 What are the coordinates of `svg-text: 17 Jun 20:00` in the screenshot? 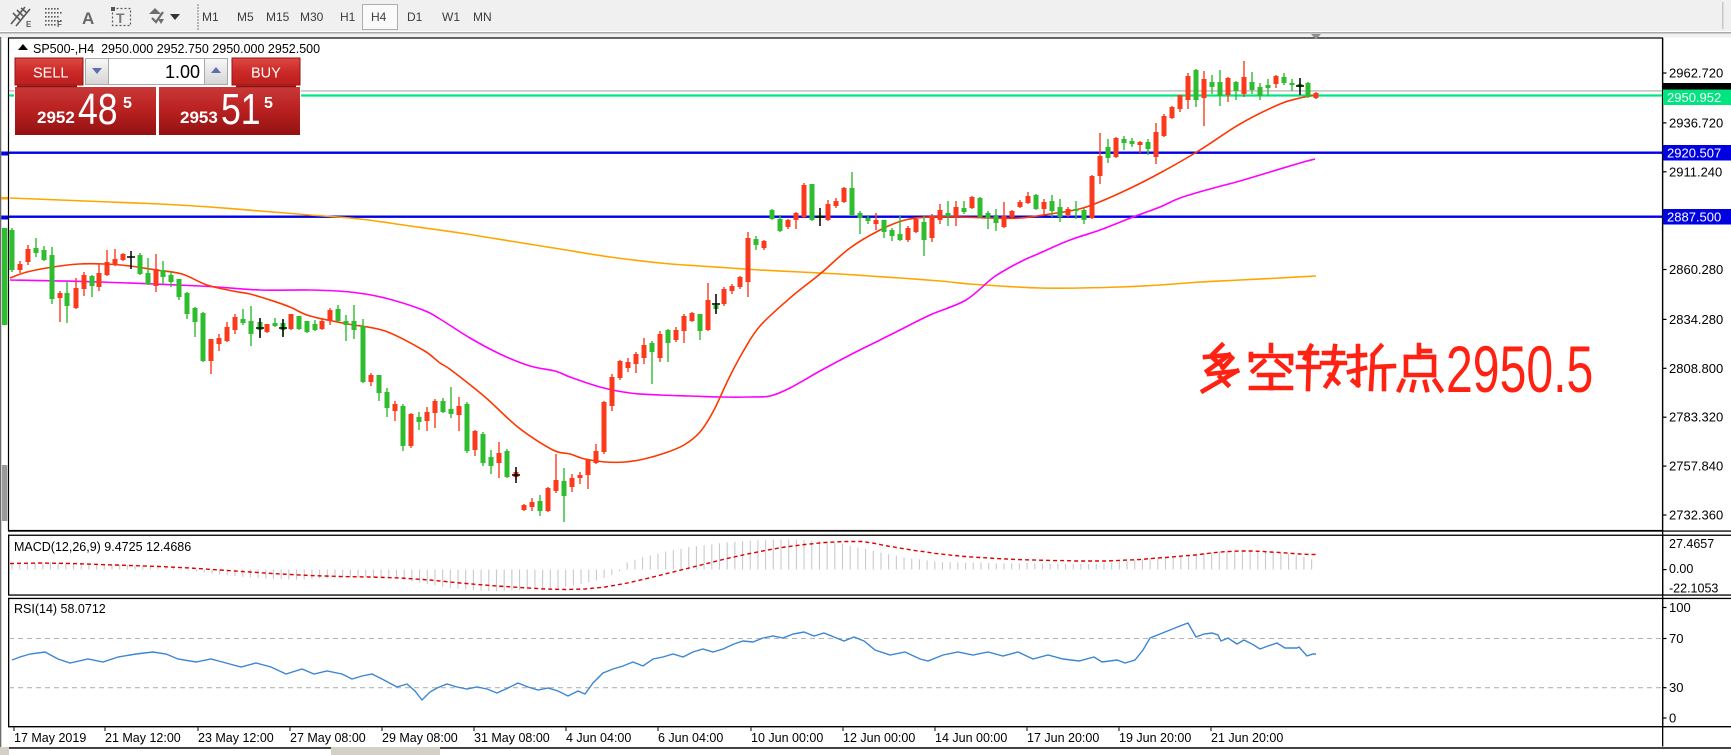 It's located at (1063, 738).